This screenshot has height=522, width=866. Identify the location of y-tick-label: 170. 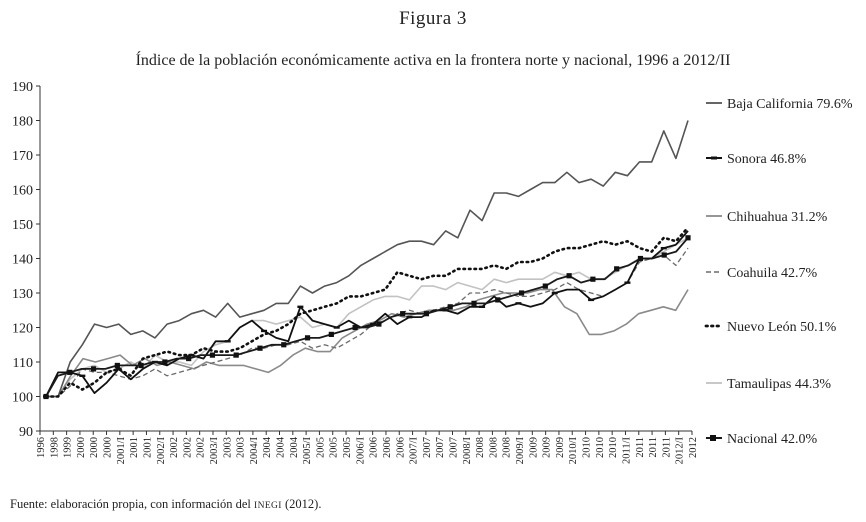
(22, 156).